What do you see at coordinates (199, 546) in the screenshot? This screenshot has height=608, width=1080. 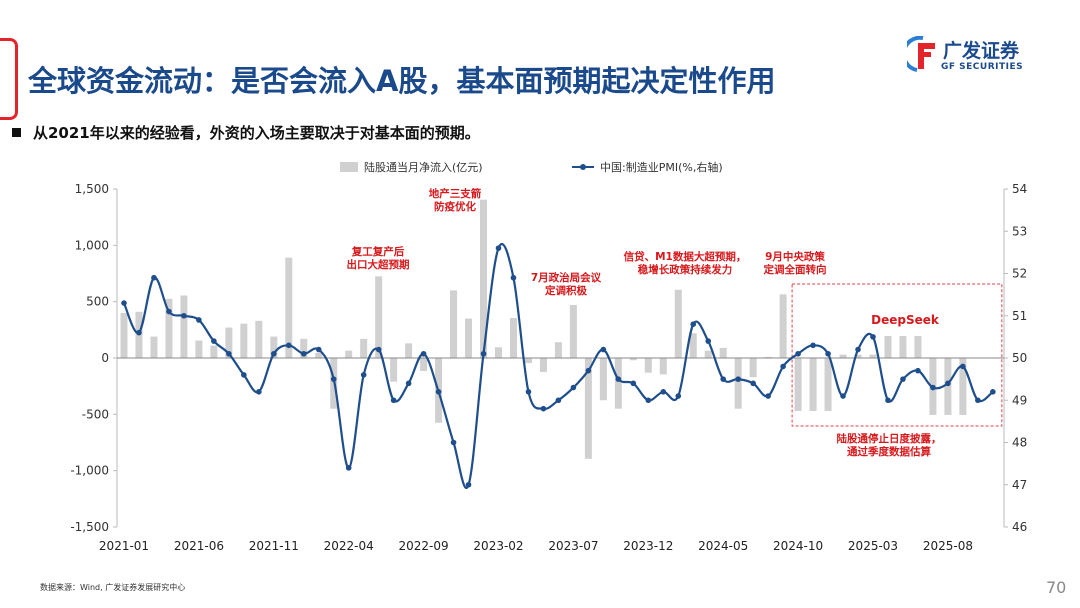 I see `x-tick-label: 2021-06` at bounding box center [199, 546].